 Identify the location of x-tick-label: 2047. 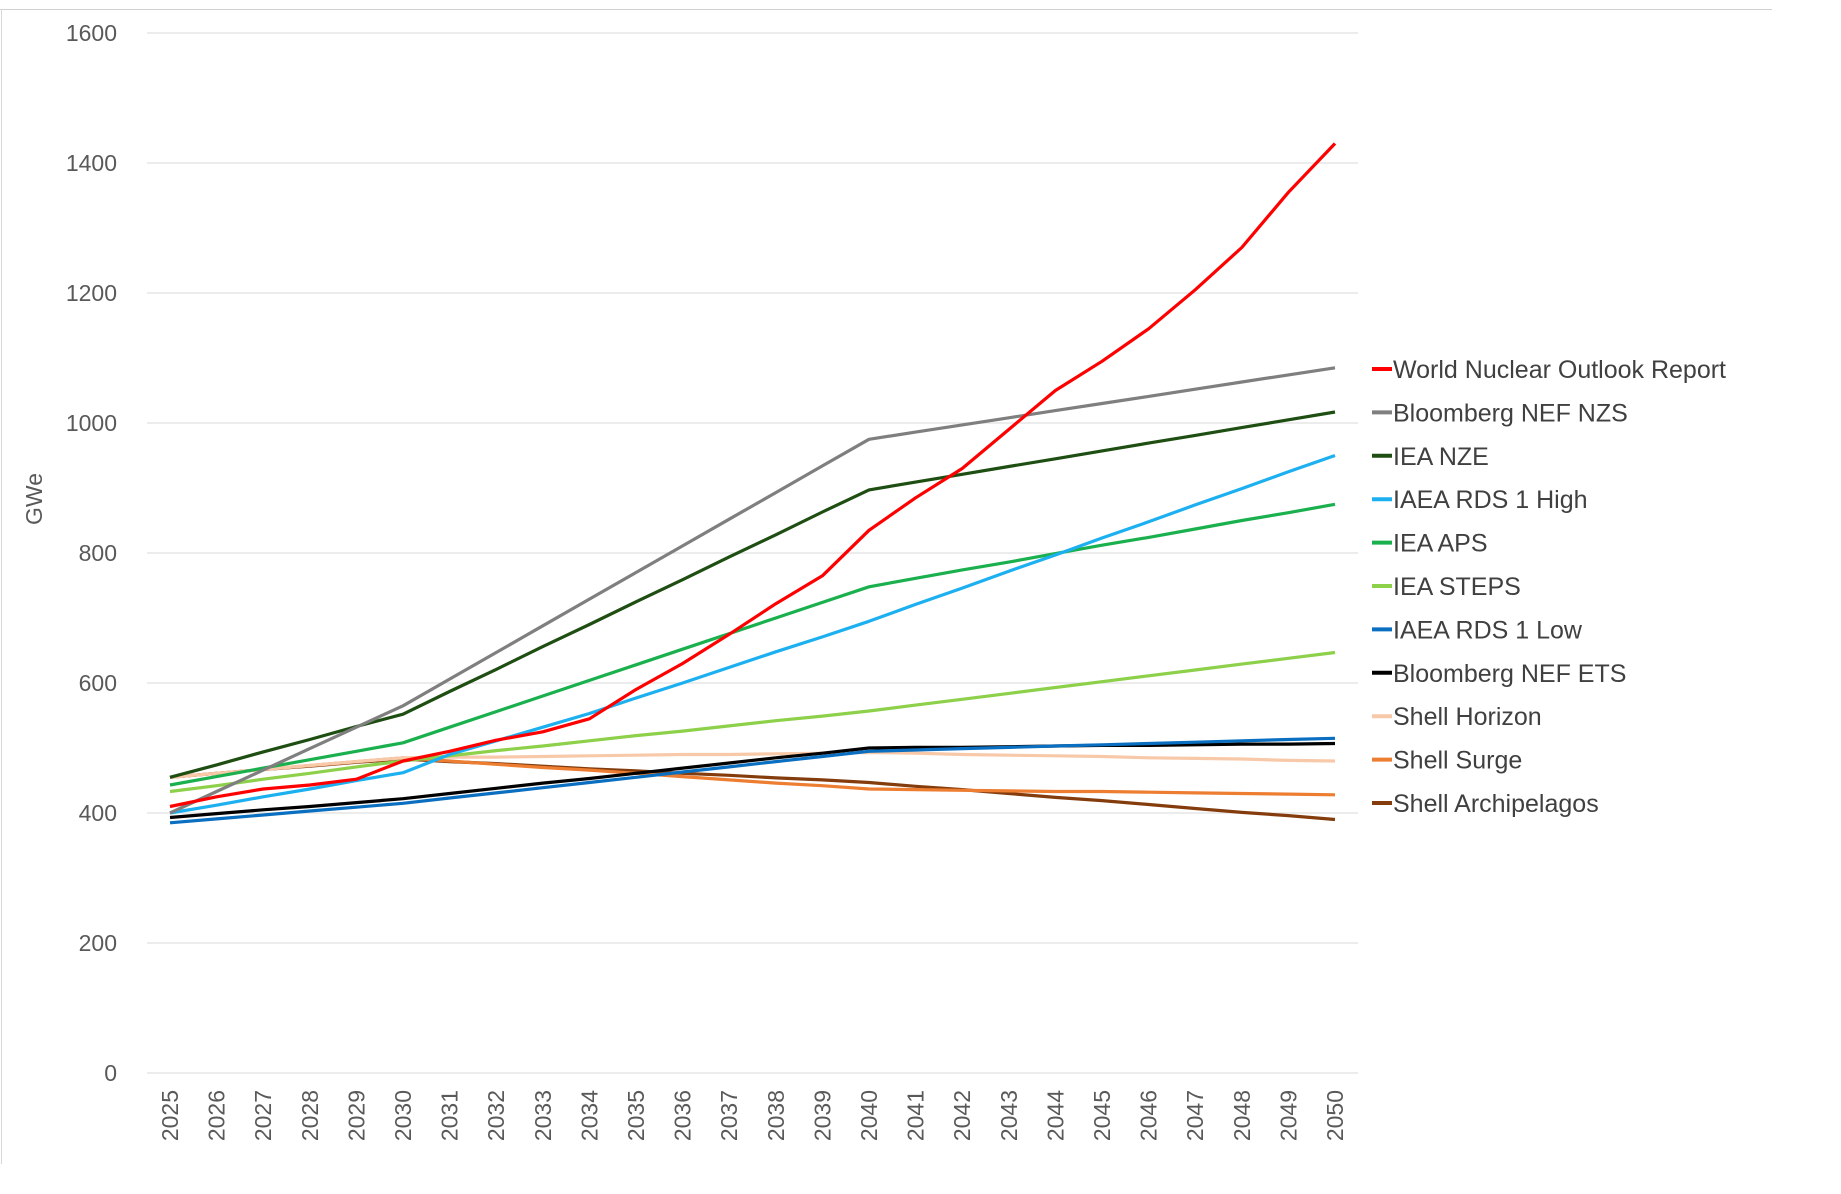
(1195, 1115).